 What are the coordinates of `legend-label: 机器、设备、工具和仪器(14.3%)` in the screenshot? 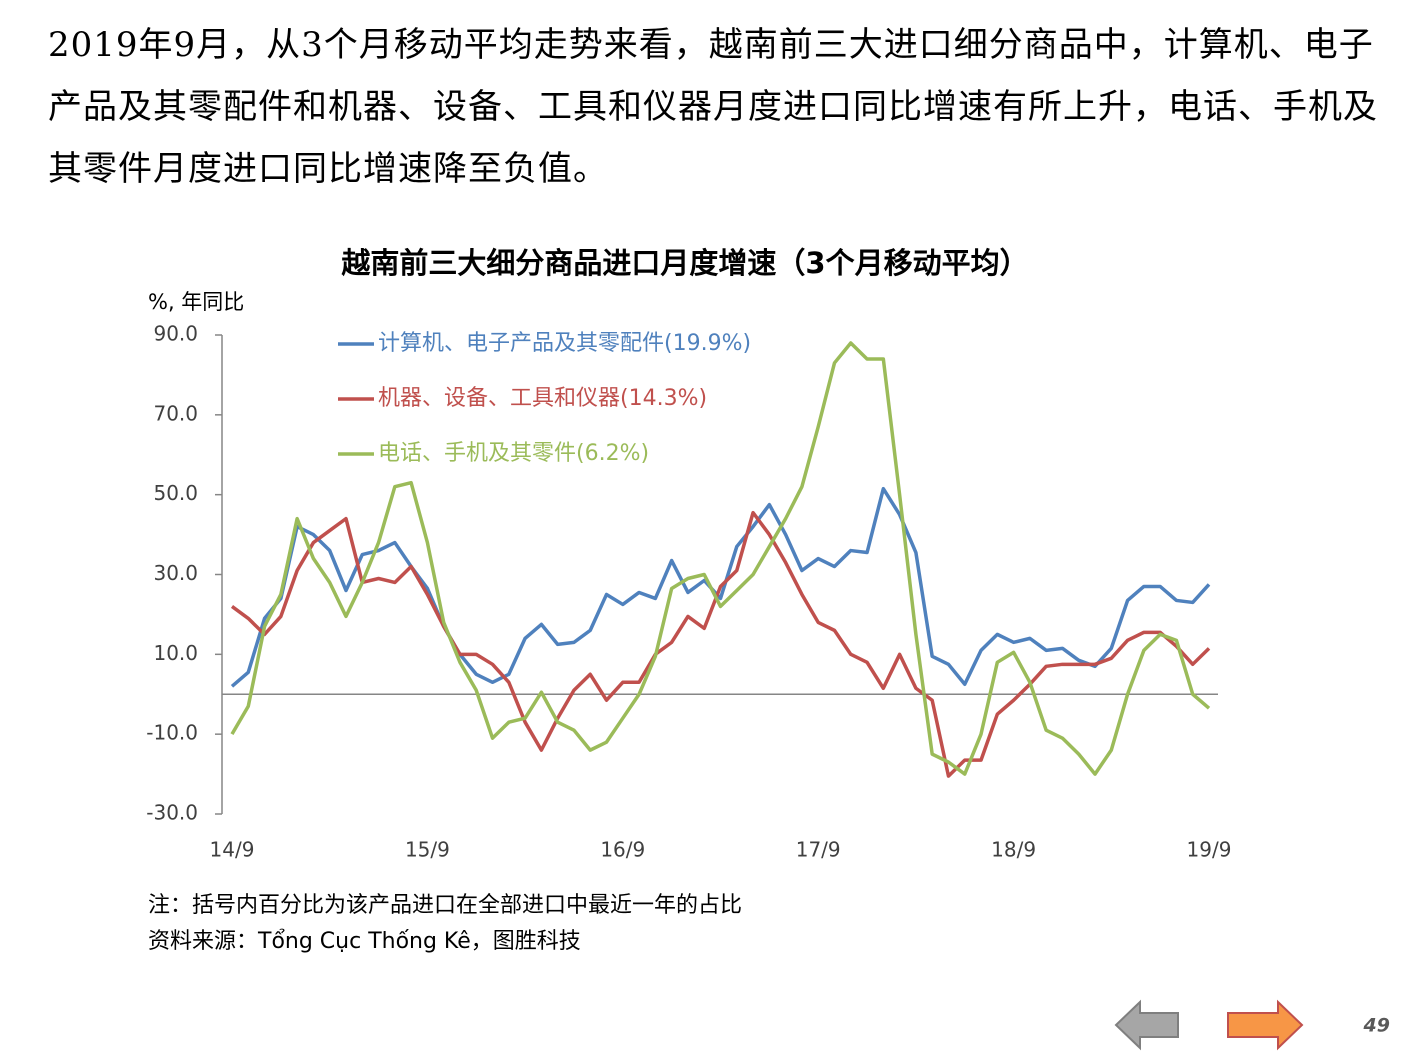 It's located at (542, 398).